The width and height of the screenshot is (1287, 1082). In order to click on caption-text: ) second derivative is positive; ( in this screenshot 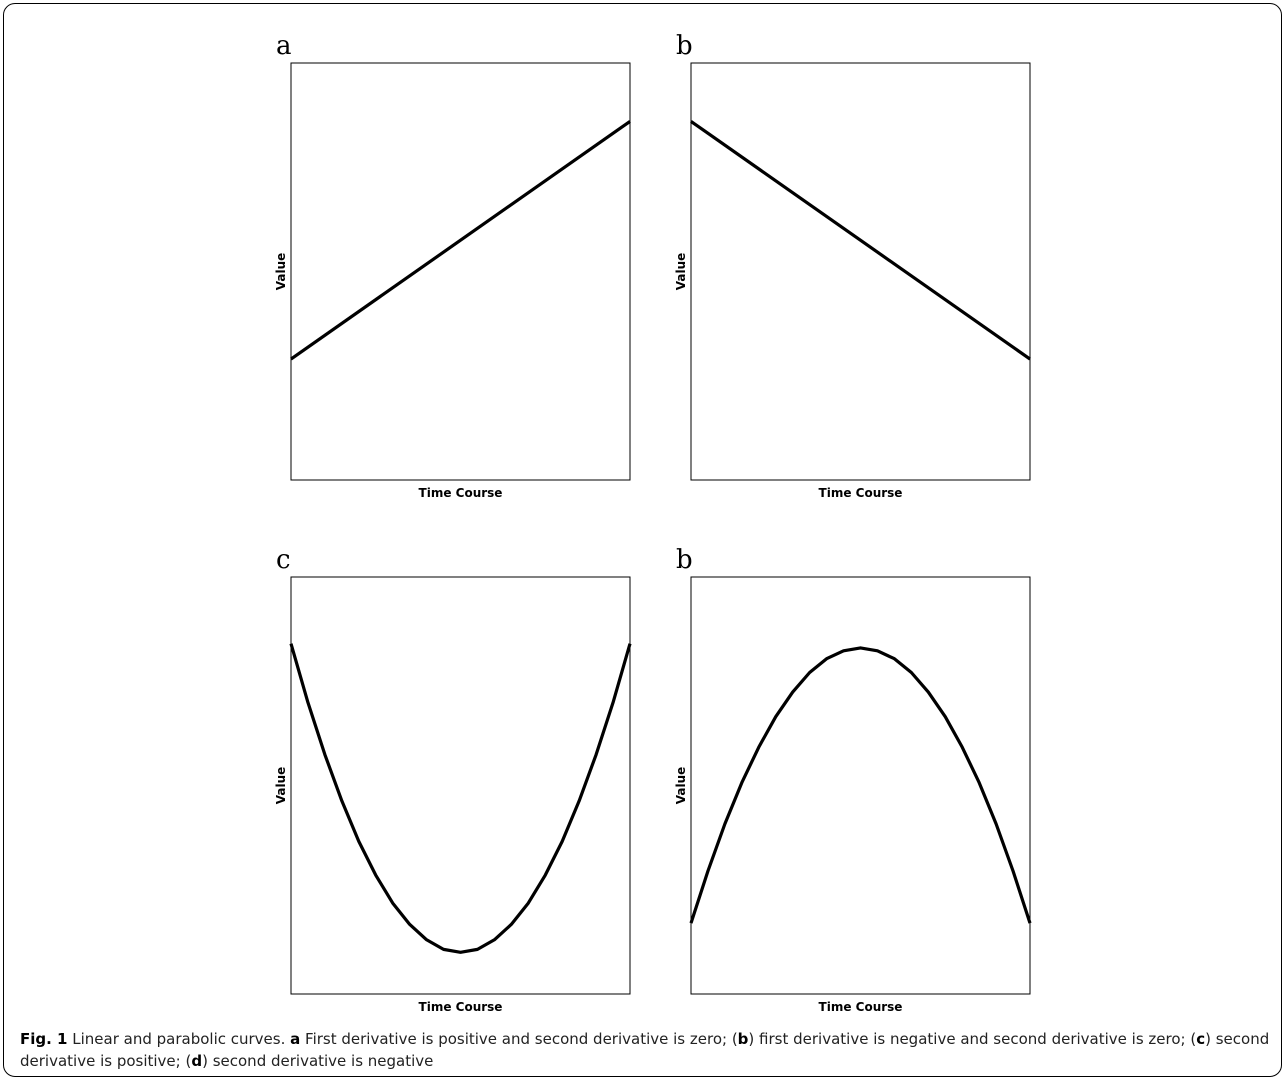, I will do `click(647, 1050)`.